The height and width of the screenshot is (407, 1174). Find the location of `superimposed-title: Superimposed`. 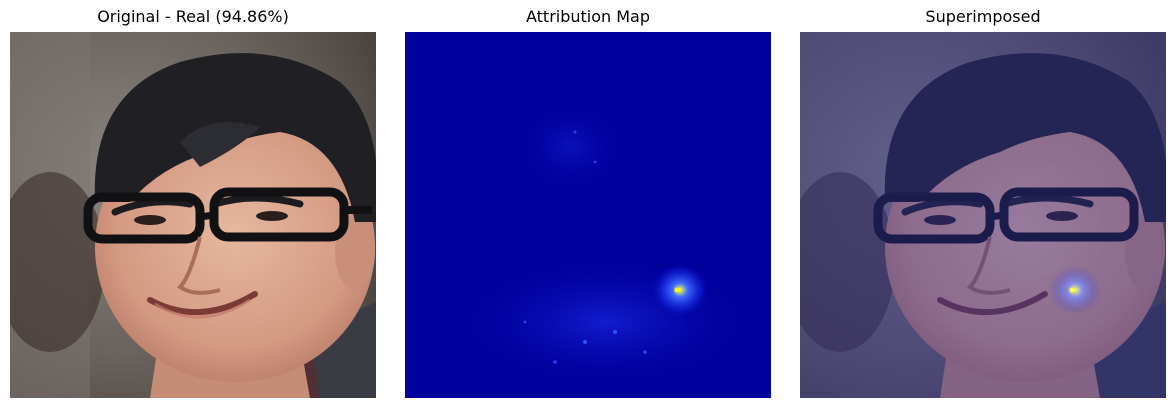

superimposed-title: Superimposed is located at coordinates (983, 16).